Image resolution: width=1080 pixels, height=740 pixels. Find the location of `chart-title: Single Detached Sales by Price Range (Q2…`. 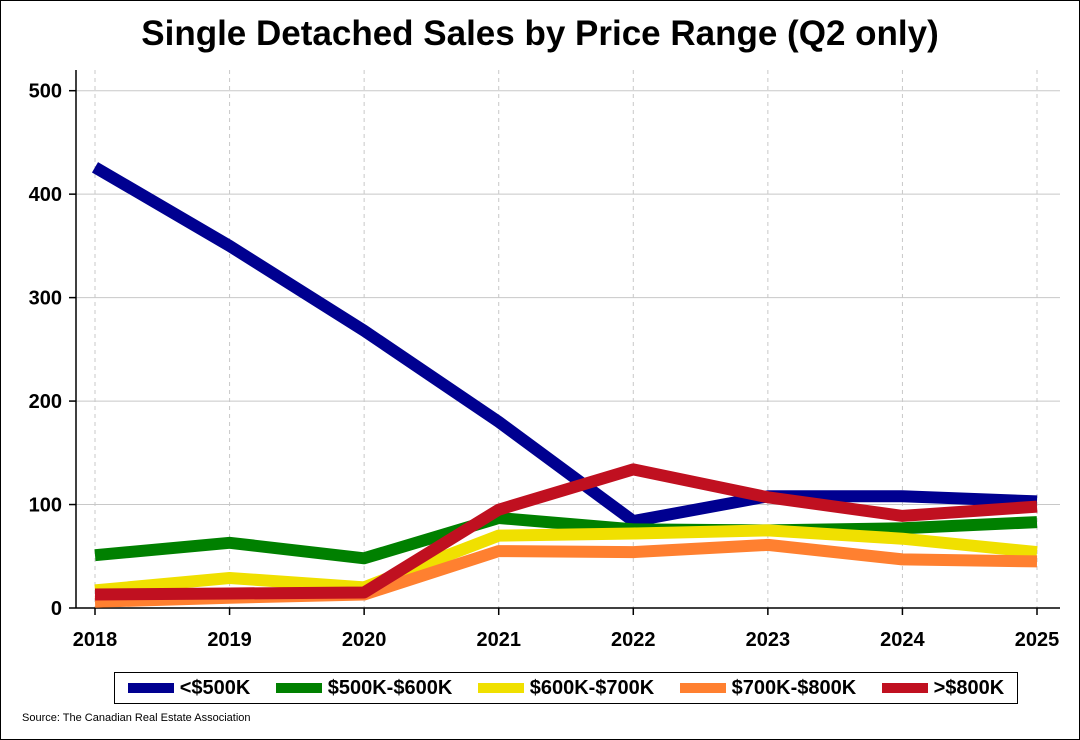

chart-title: Single Detached Sales by Price Range (Q2… is located at coordinates (540, 33).